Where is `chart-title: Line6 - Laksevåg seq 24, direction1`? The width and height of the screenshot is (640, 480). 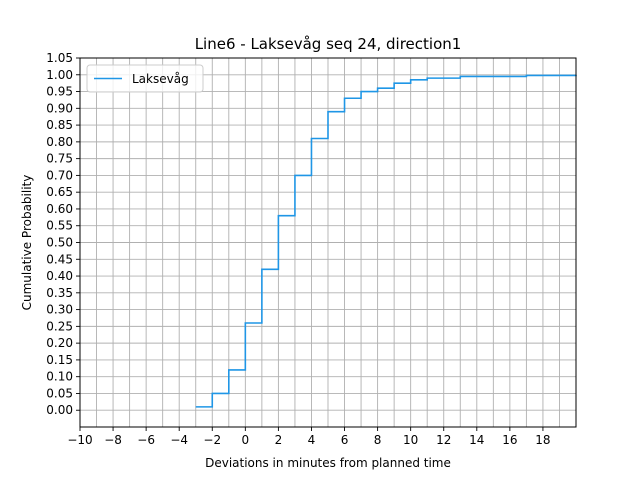
chart-title: Line6 - Laksevåg seq 24, direction1 is located at coordinates (328, 44).